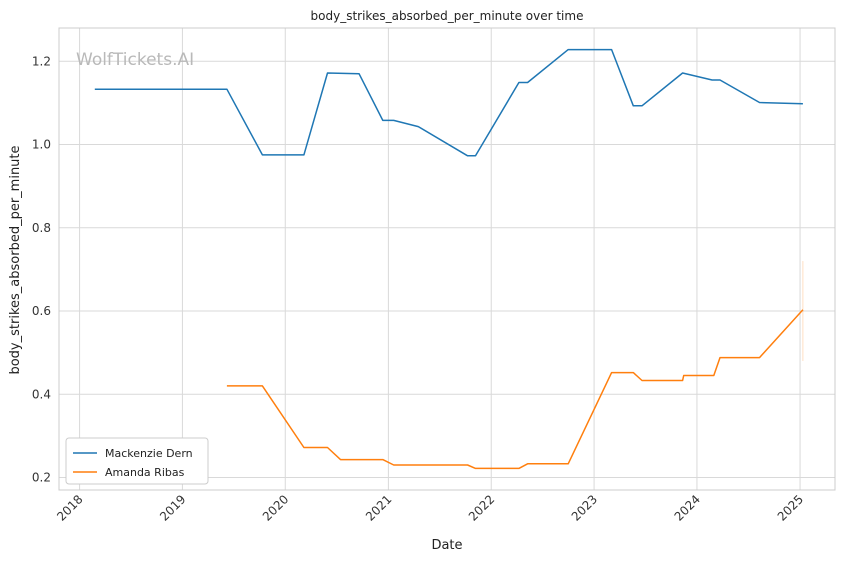  I want to click on legend-label: Mackenzie Dern, so click(149, 453).